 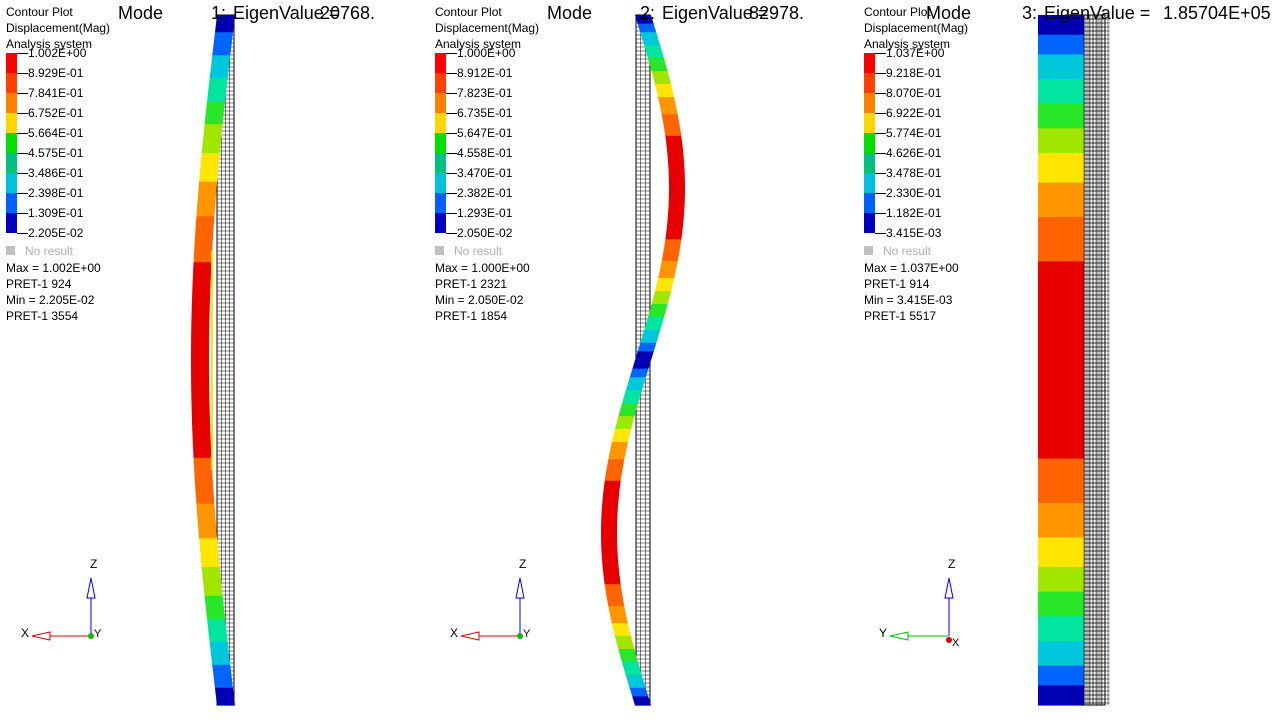 I want to click on eigenvalue-value: 82978., so click(x=777, y=13).